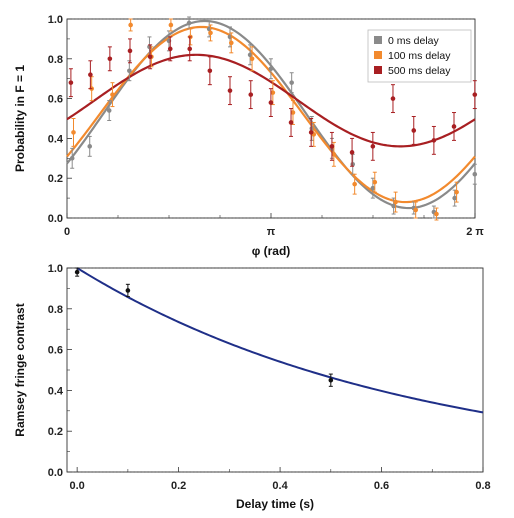  I want to click on legend-box, so click(419, 56).